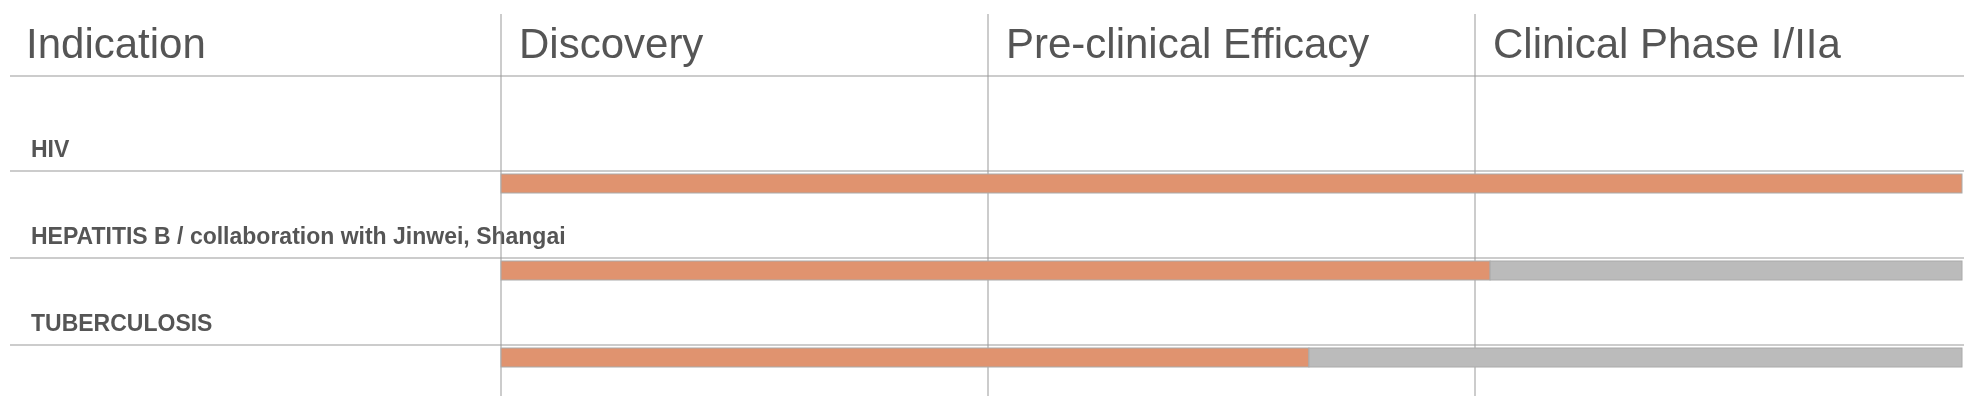  What do you see at coordinates (1188, 43) in the screenshot?
I see `text: Pre-clinical Efficacy` at bounding box center [1188, 43].